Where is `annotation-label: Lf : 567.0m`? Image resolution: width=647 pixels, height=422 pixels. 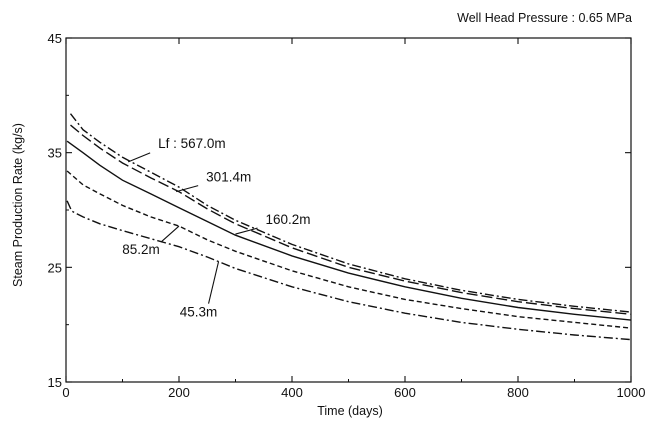
annotation-label: Lf : 567.0m is located at coordinates (192, 143).